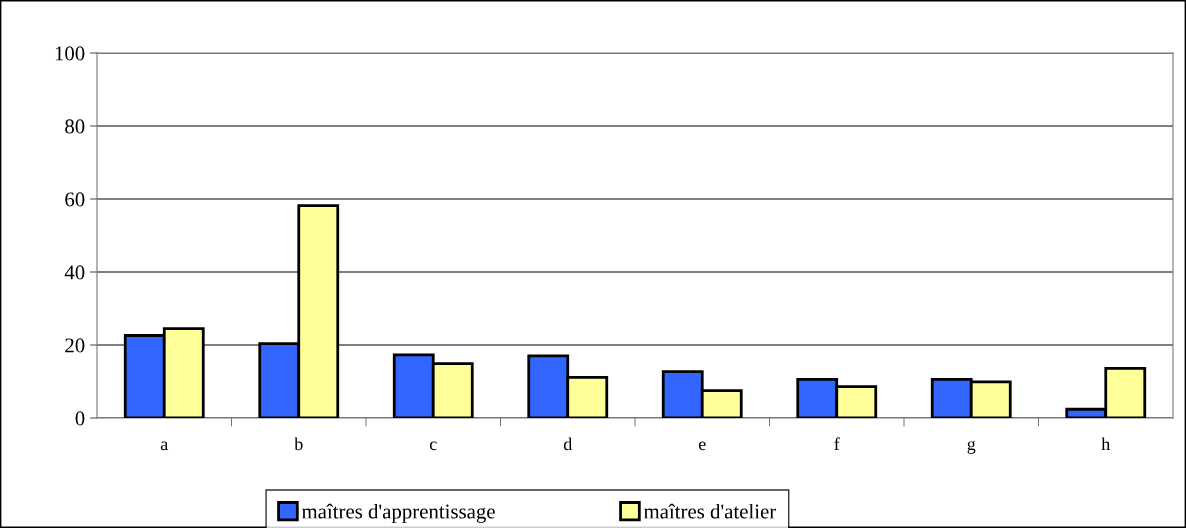  Describe the element at coordinates (702, 446) in the screenshot. I see `x-tick-label: e` at that location.